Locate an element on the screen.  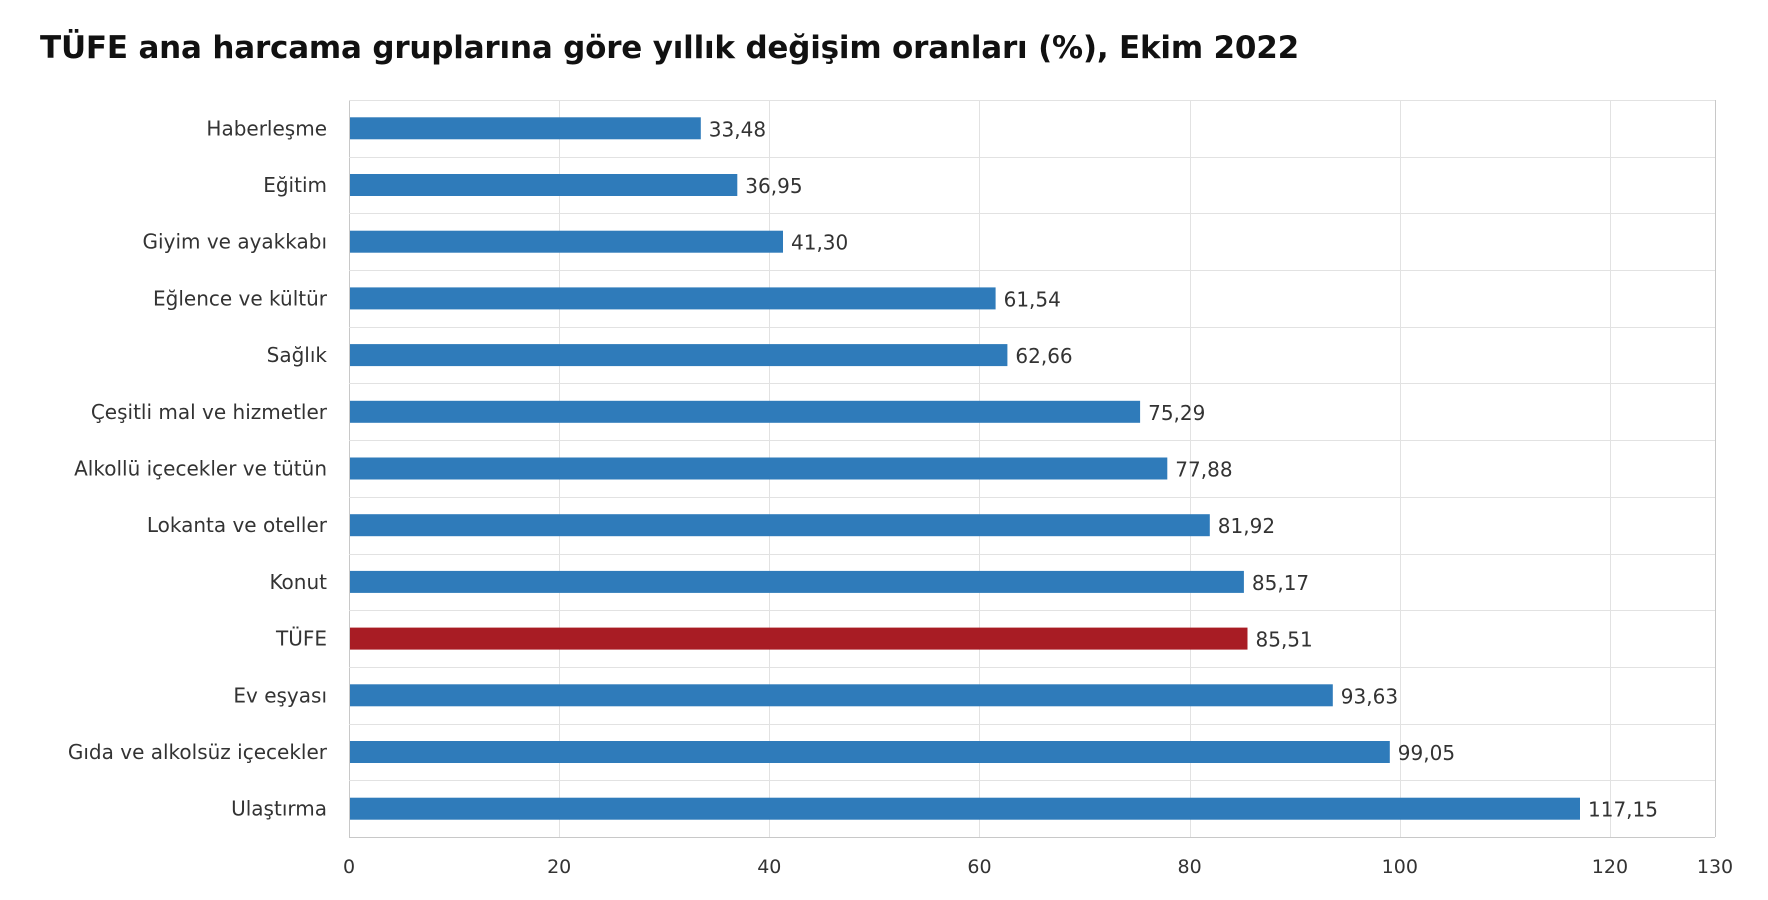
data-label: 77,88 is located at coordinates (1203, 470).